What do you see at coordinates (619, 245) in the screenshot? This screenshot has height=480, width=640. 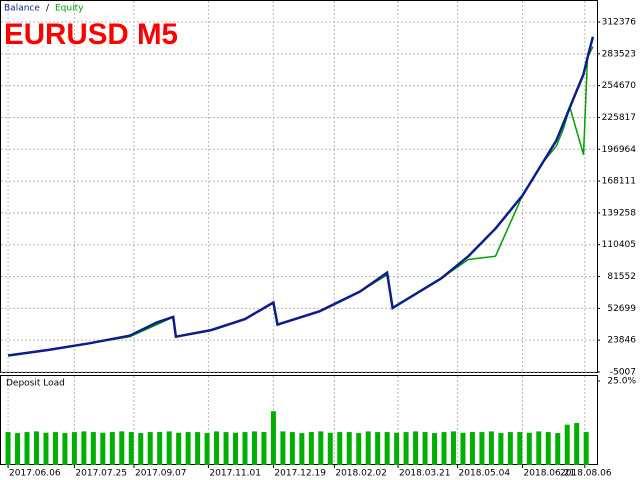 I see `y-tick-label: 110405` at bounding box center [619, 245].